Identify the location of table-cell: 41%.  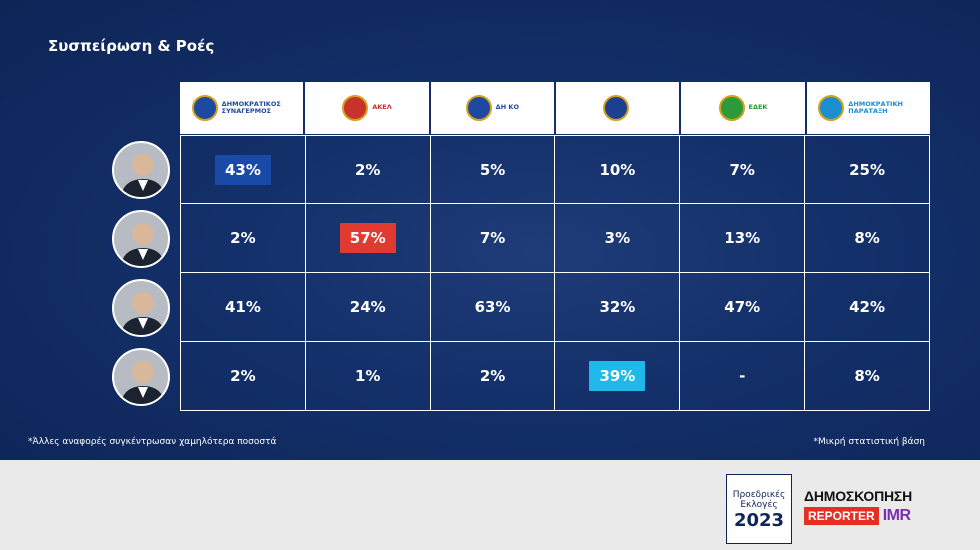
(242, 307).